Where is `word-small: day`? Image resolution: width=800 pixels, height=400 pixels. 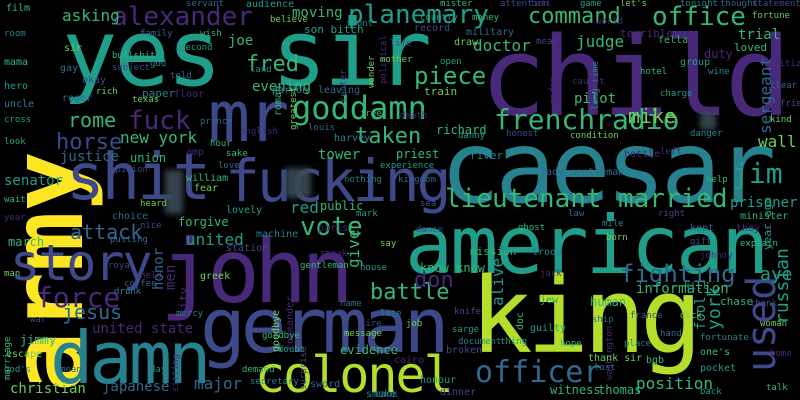 word-small: day is located at coordinates (158, 370).